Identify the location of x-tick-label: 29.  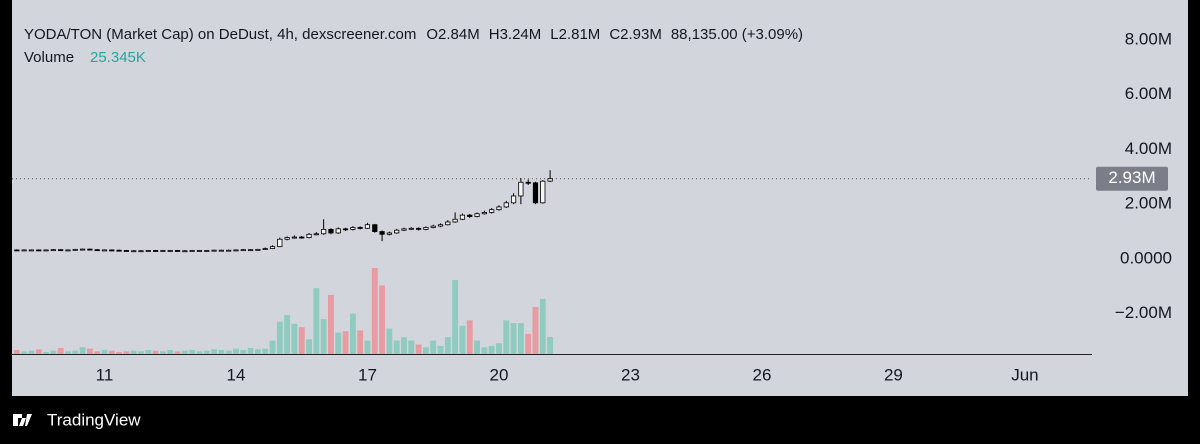
(893, 374).